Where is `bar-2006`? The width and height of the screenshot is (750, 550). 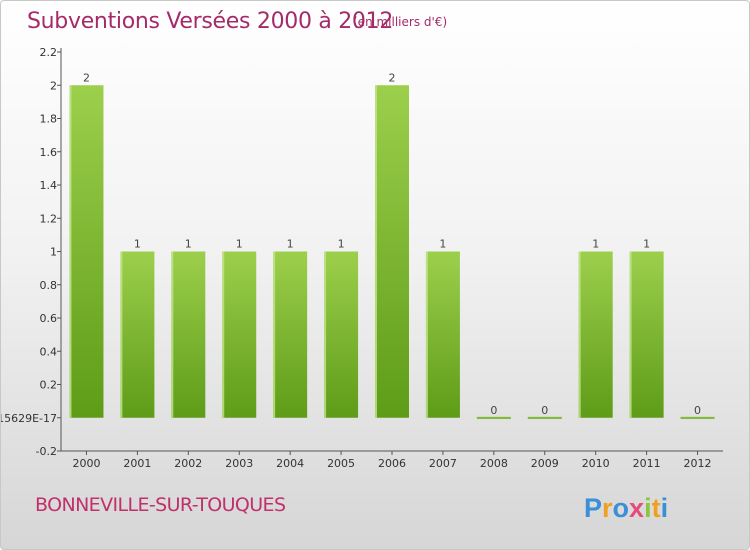 bar-2006 is located at coordinates (392, 251).